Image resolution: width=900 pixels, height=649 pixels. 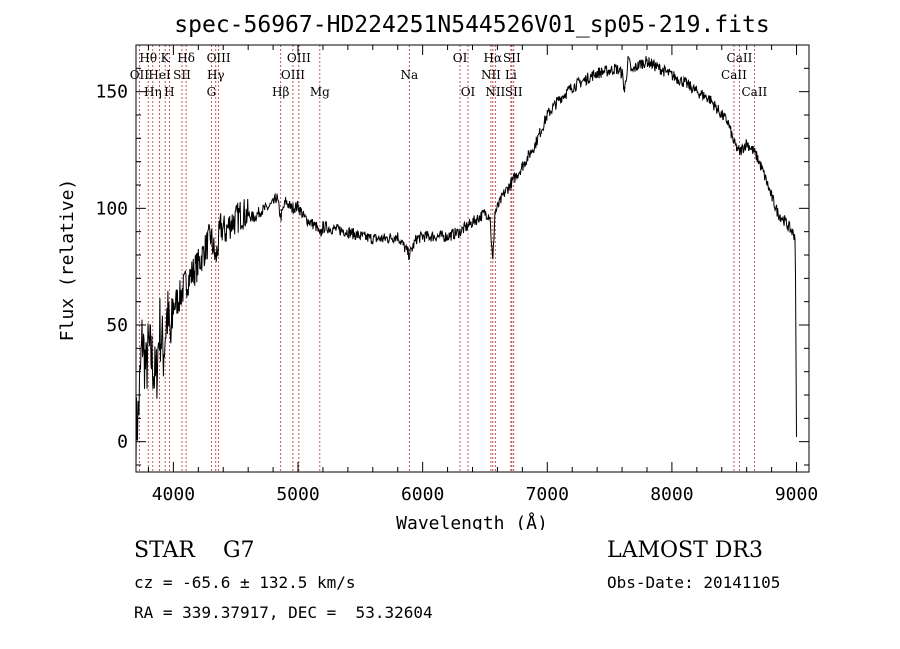 What do you see at coordinates (547, 494) in the screenshot?
I see `x-tick-label: 7000` at bounding box center [547, 494].